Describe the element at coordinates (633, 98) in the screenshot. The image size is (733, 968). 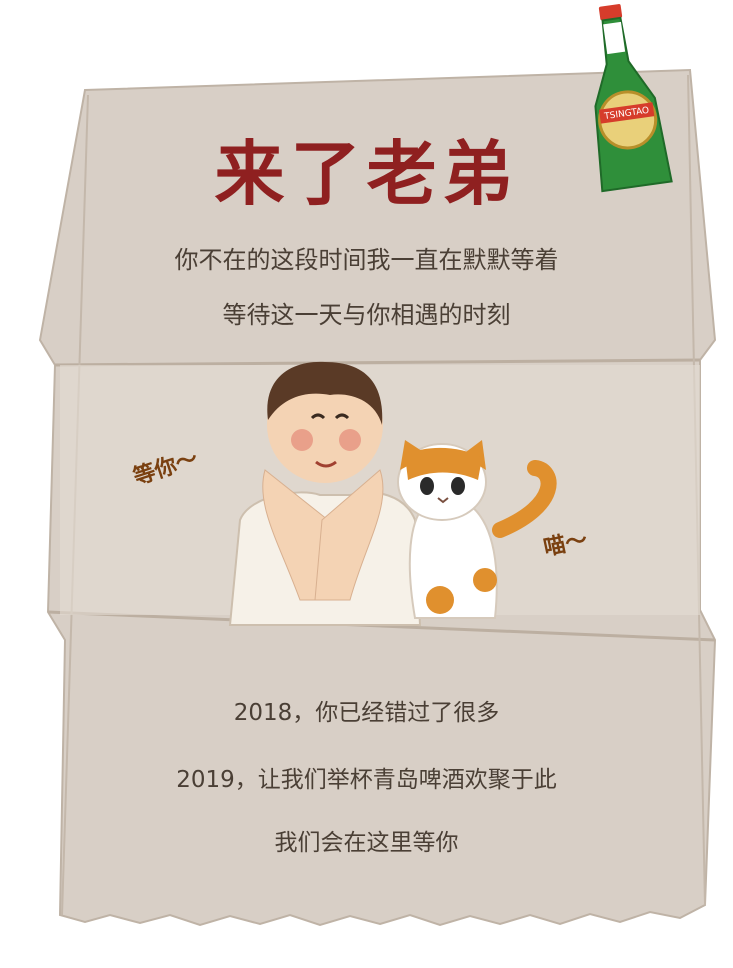
I see `beer-bottle-illustration: TSINGTAO` at that location.